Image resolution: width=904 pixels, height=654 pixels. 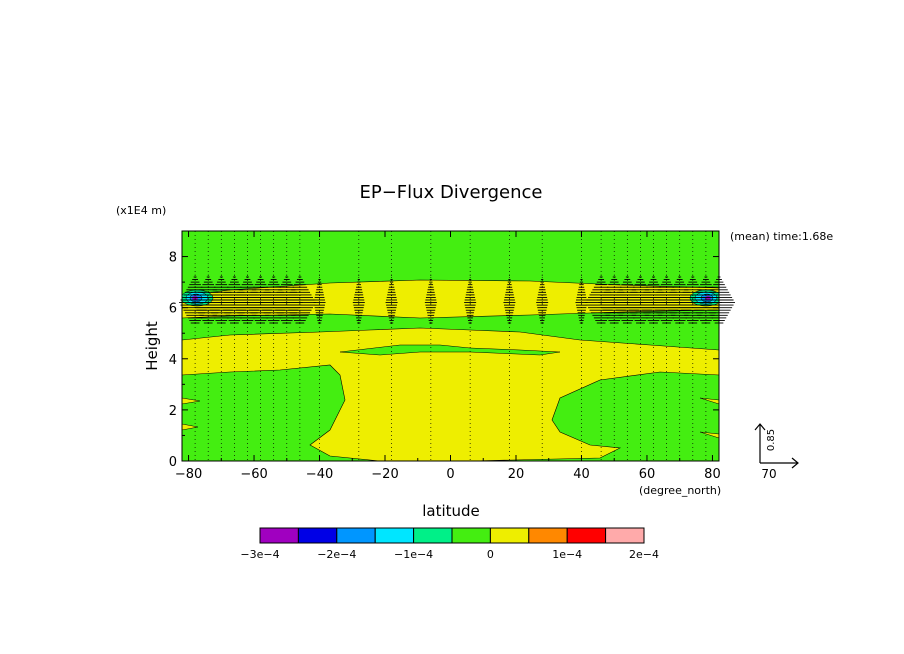 What do you see at coordinates (768, 474) in the screenshot?
I see `vector-ref-x-value: 70` at bounding box center [768, 474].